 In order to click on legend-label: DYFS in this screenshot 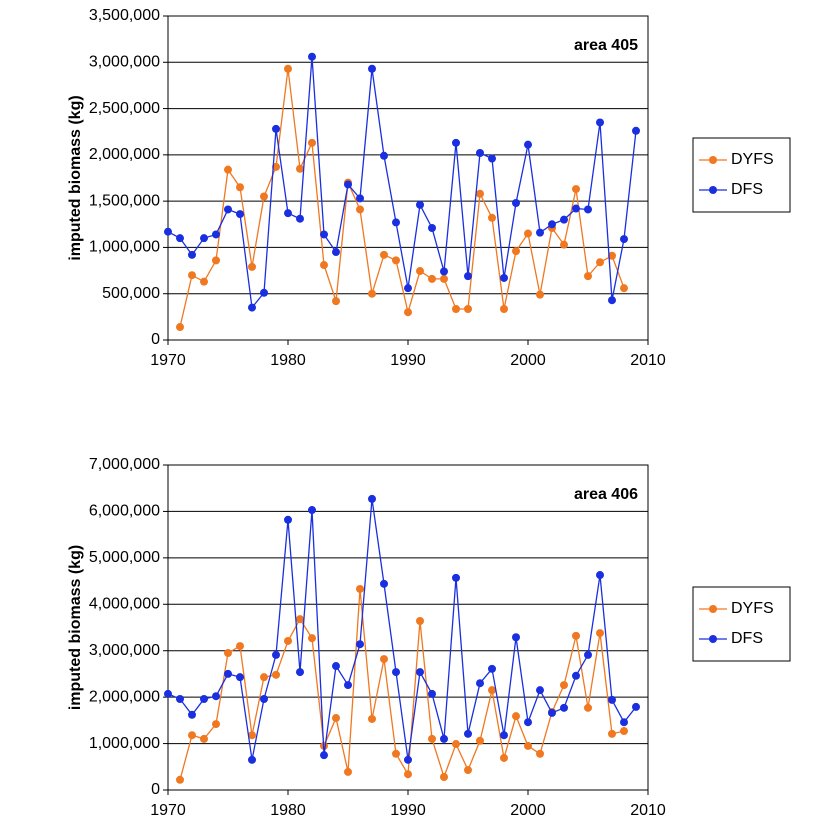, I will do `click(752, 608)`.